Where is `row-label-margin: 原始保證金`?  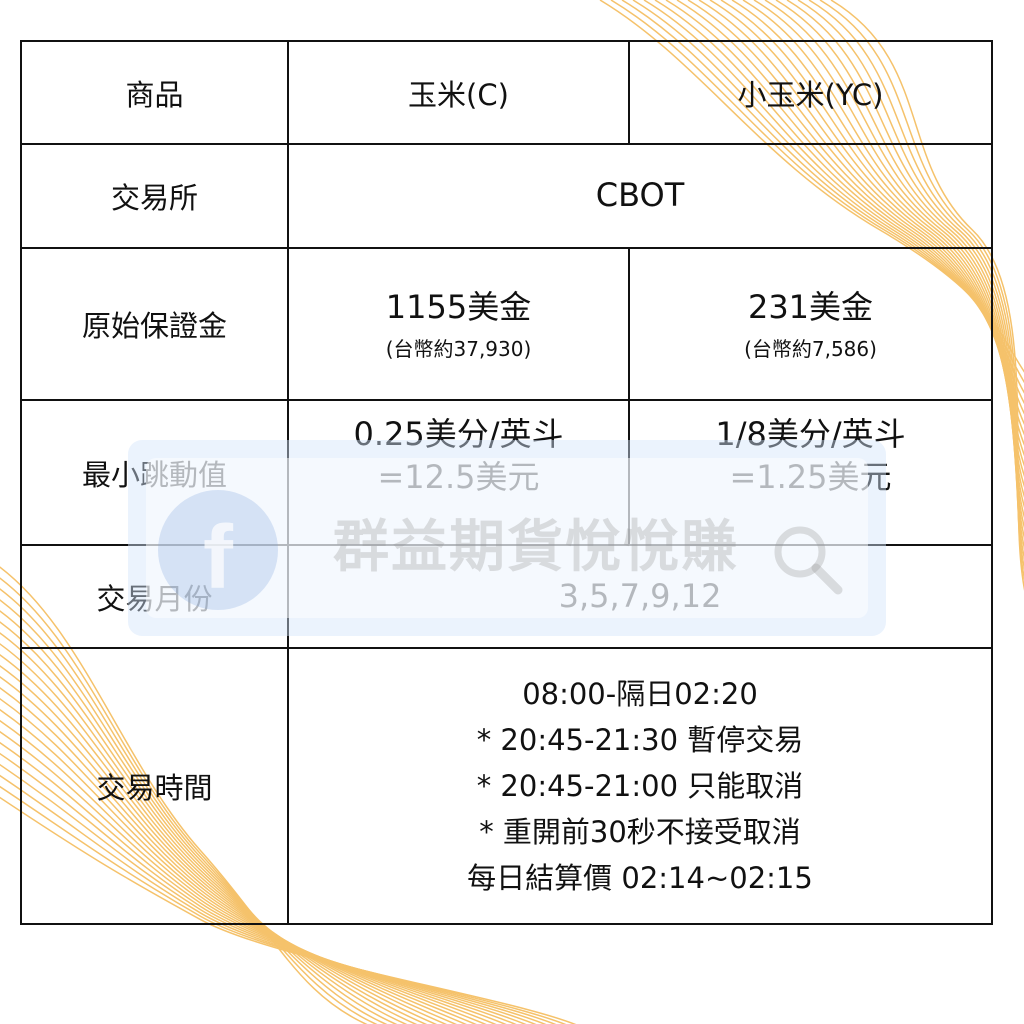
row-label-margin: 原始保證金 is located at coordinates (154, 326).